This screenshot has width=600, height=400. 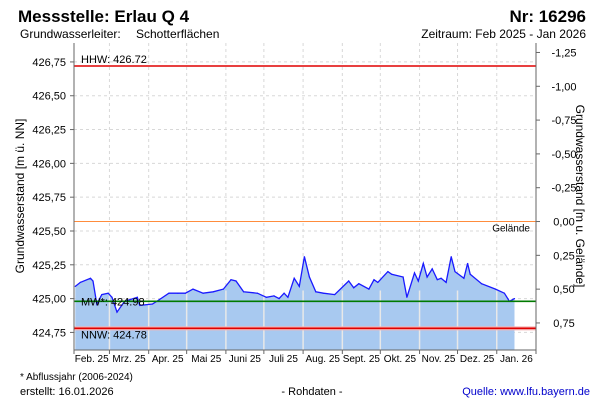 What do you see at coordinates (114, 60) in the screenshot?
I see `reference-label-hhw: HHW: 426.72` at bounding box center [114, 60].